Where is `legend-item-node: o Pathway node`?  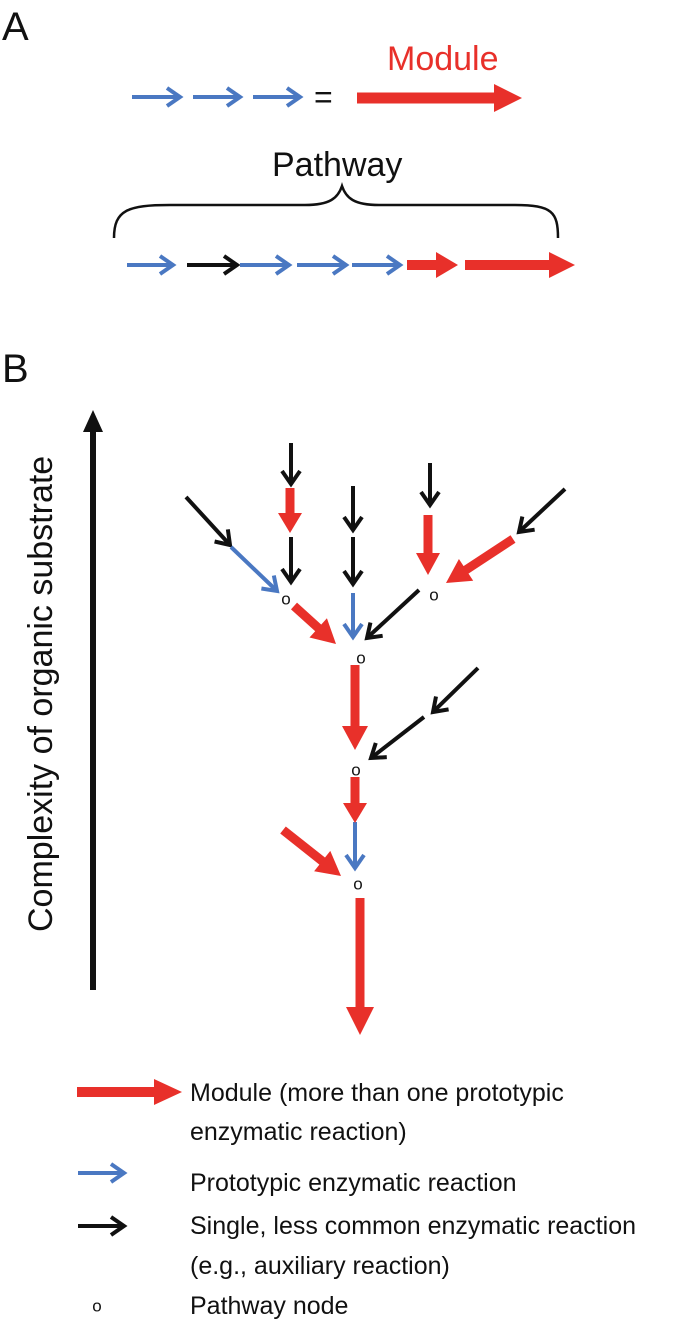
legend-item-node: o Pathway node is located at coordinates (220, 1306).